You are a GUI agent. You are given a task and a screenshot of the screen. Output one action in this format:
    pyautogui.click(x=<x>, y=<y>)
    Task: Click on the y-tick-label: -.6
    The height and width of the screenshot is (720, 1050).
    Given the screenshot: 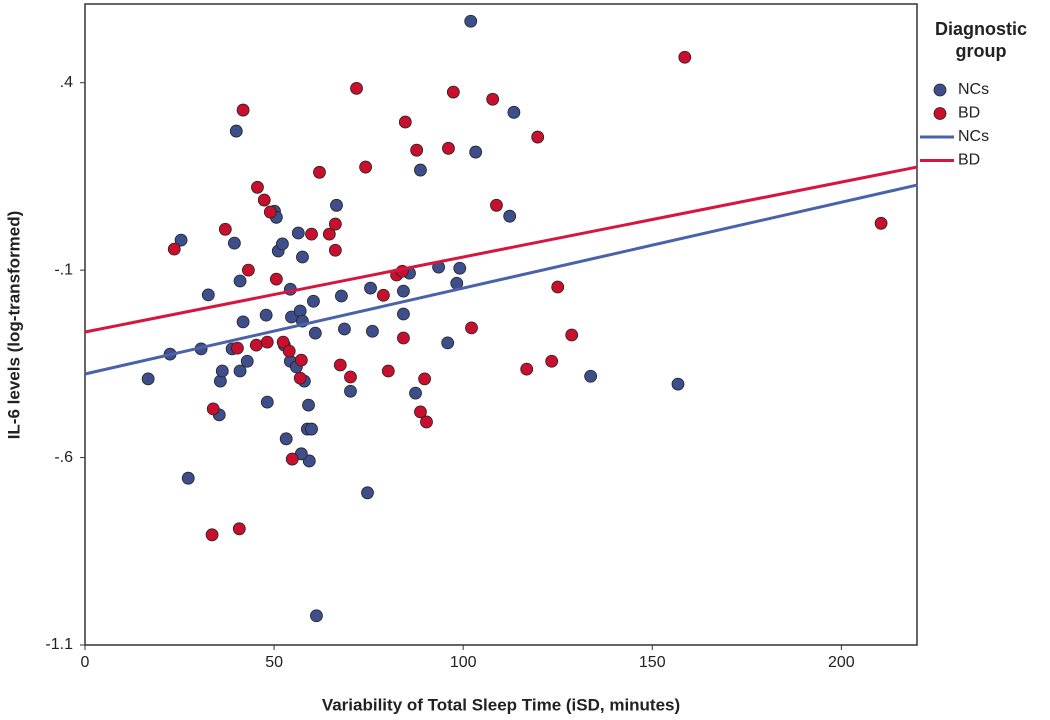 What is the action you would take?
    pyautogui.click(x=63, y=457)
    